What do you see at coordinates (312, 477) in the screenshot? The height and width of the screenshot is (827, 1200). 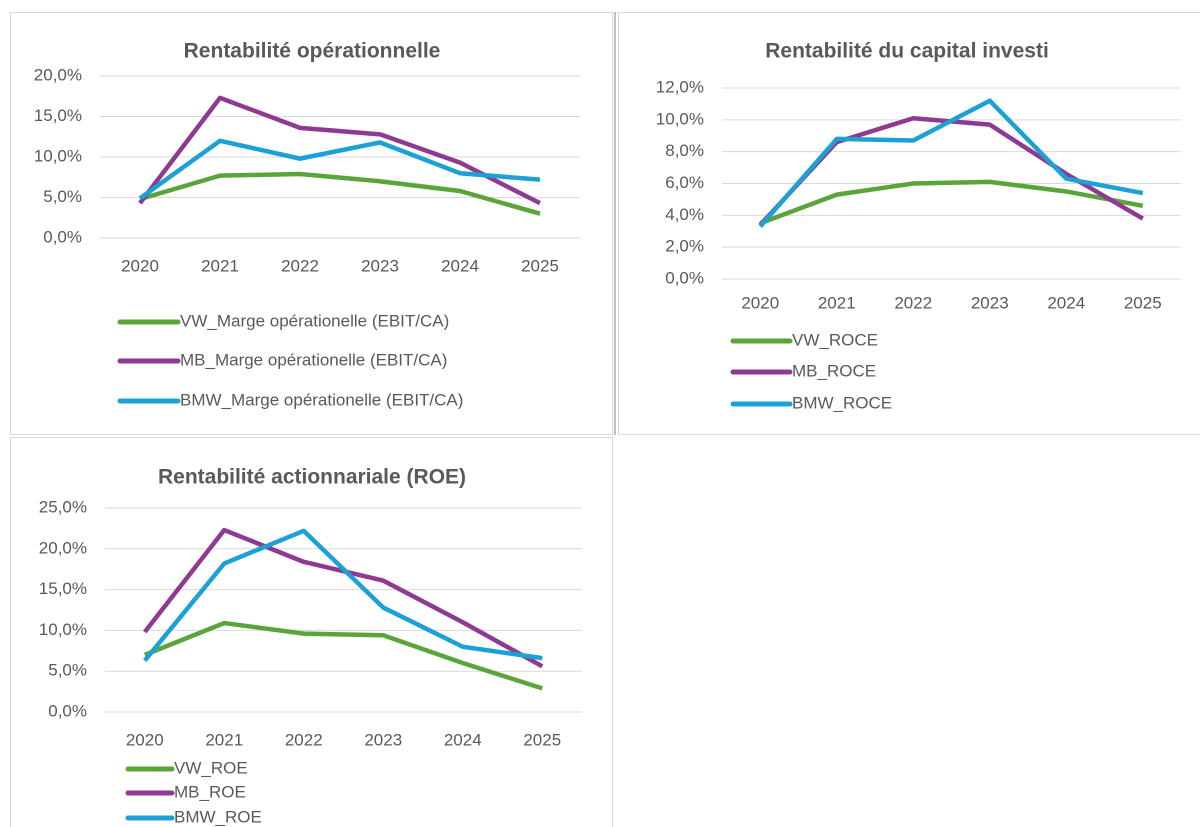 I see `chart-title: Rentabilité actionnariale (ROE)` at bounding box center [312, 477].